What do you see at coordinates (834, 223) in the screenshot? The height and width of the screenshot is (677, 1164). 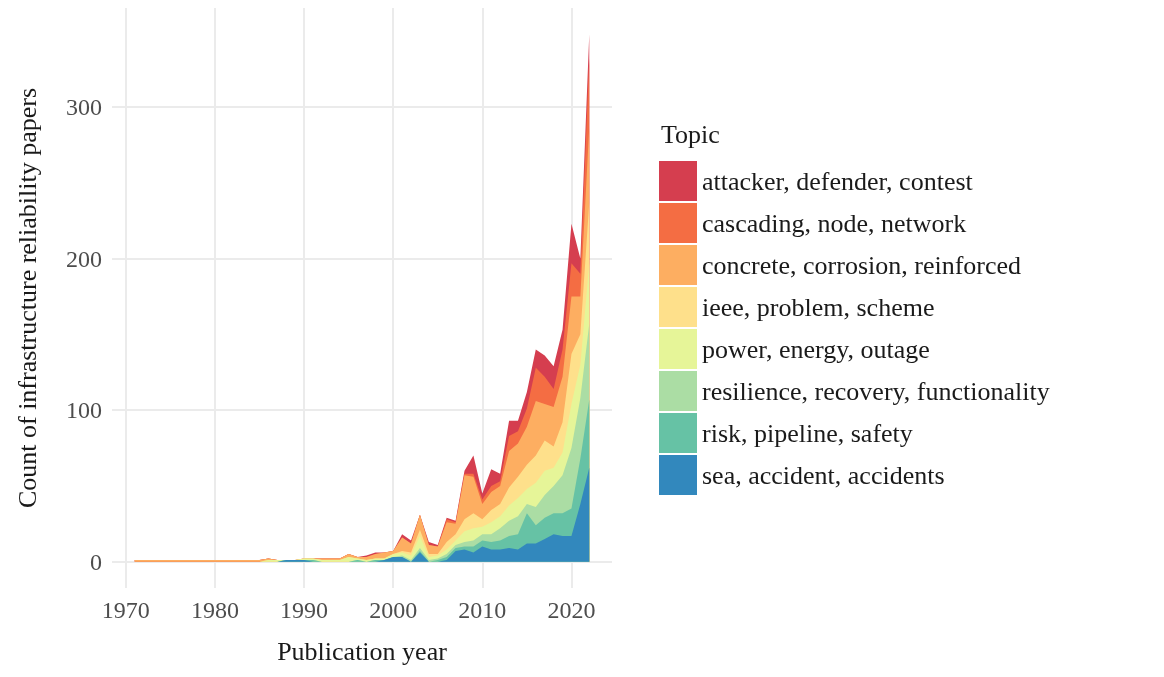 I see `legend-label: cascading, node, network` at bounding box center [834, 223].